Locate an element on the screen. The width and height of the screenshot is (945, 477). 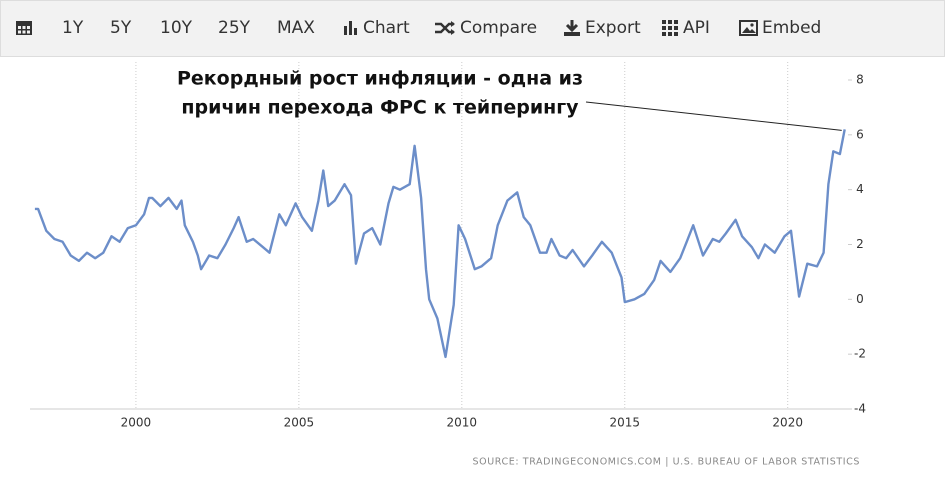
label: 1Y is located at coordinates (73, 28).